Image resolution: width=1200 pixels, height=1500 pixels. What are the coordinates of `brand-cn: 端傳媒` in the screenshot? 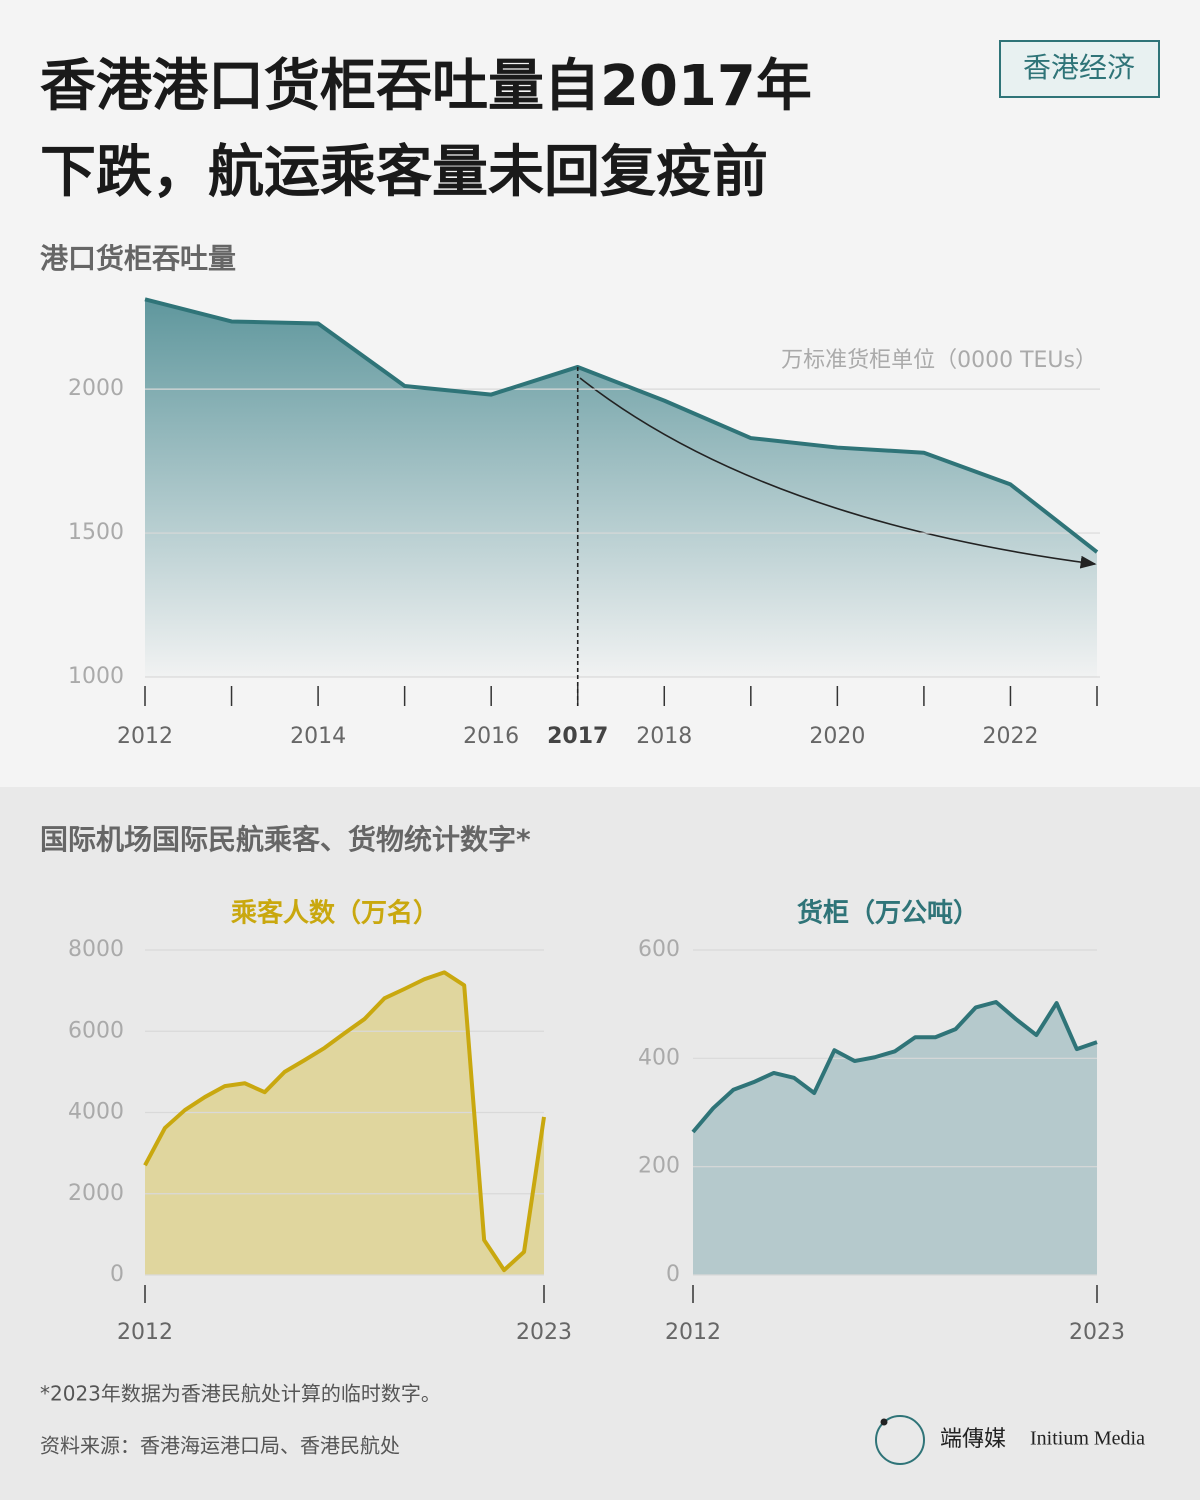 It's located at (973, 1439).